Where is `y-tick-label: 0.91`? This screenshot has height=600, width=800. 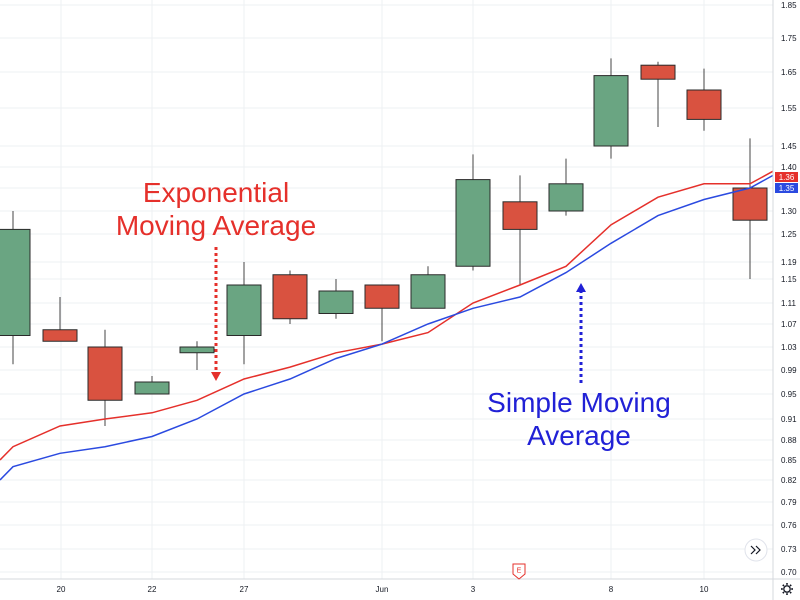
y-tick-label: 0.91 is located at coordinates (789, 419).